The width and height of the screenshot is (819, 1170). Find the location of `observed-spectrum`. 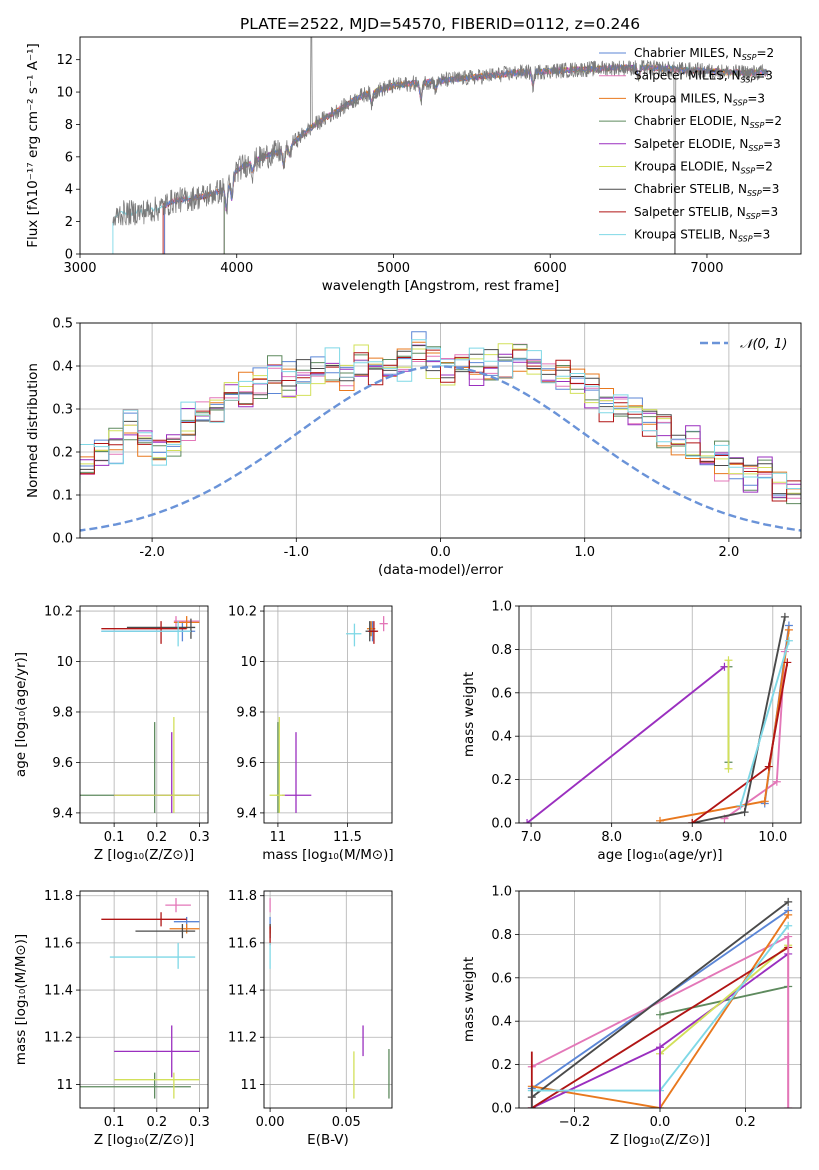

observed-spectrum is located at coordinates (440, 145).